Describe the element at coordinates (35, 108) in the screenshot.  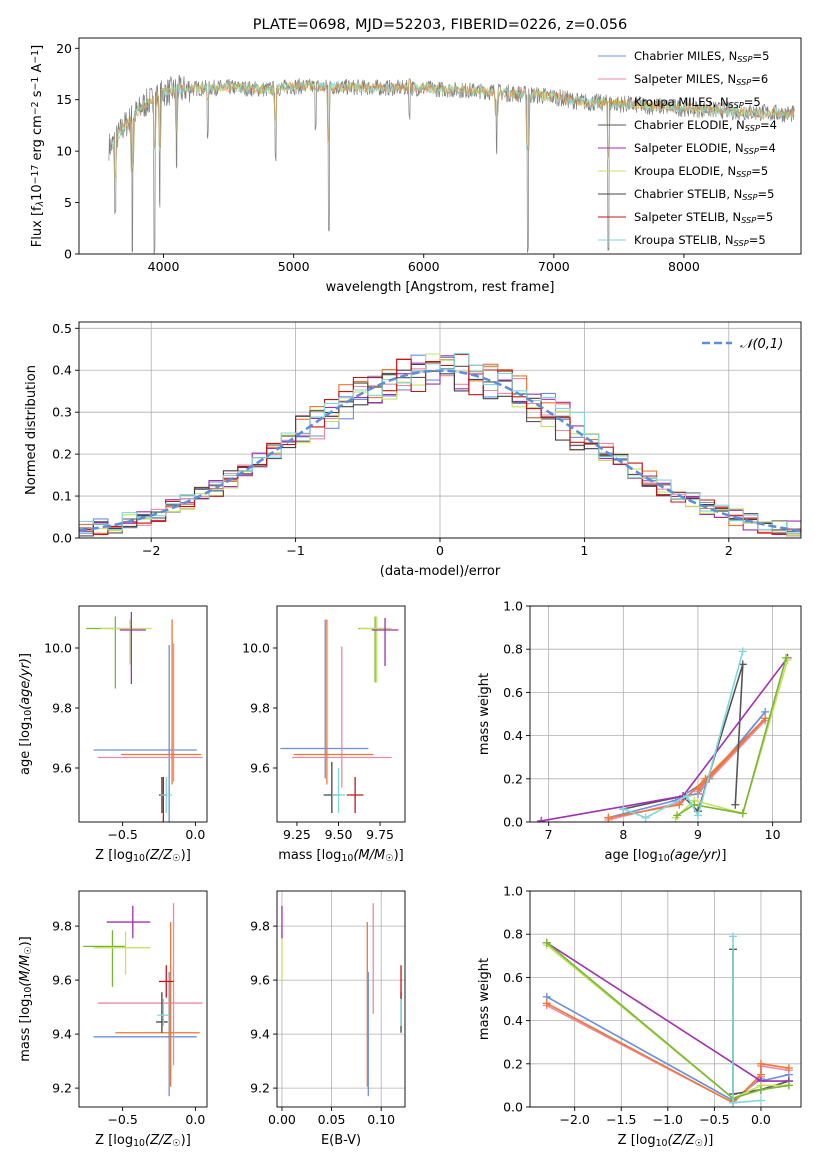
I see `label-part: −2` at that location.